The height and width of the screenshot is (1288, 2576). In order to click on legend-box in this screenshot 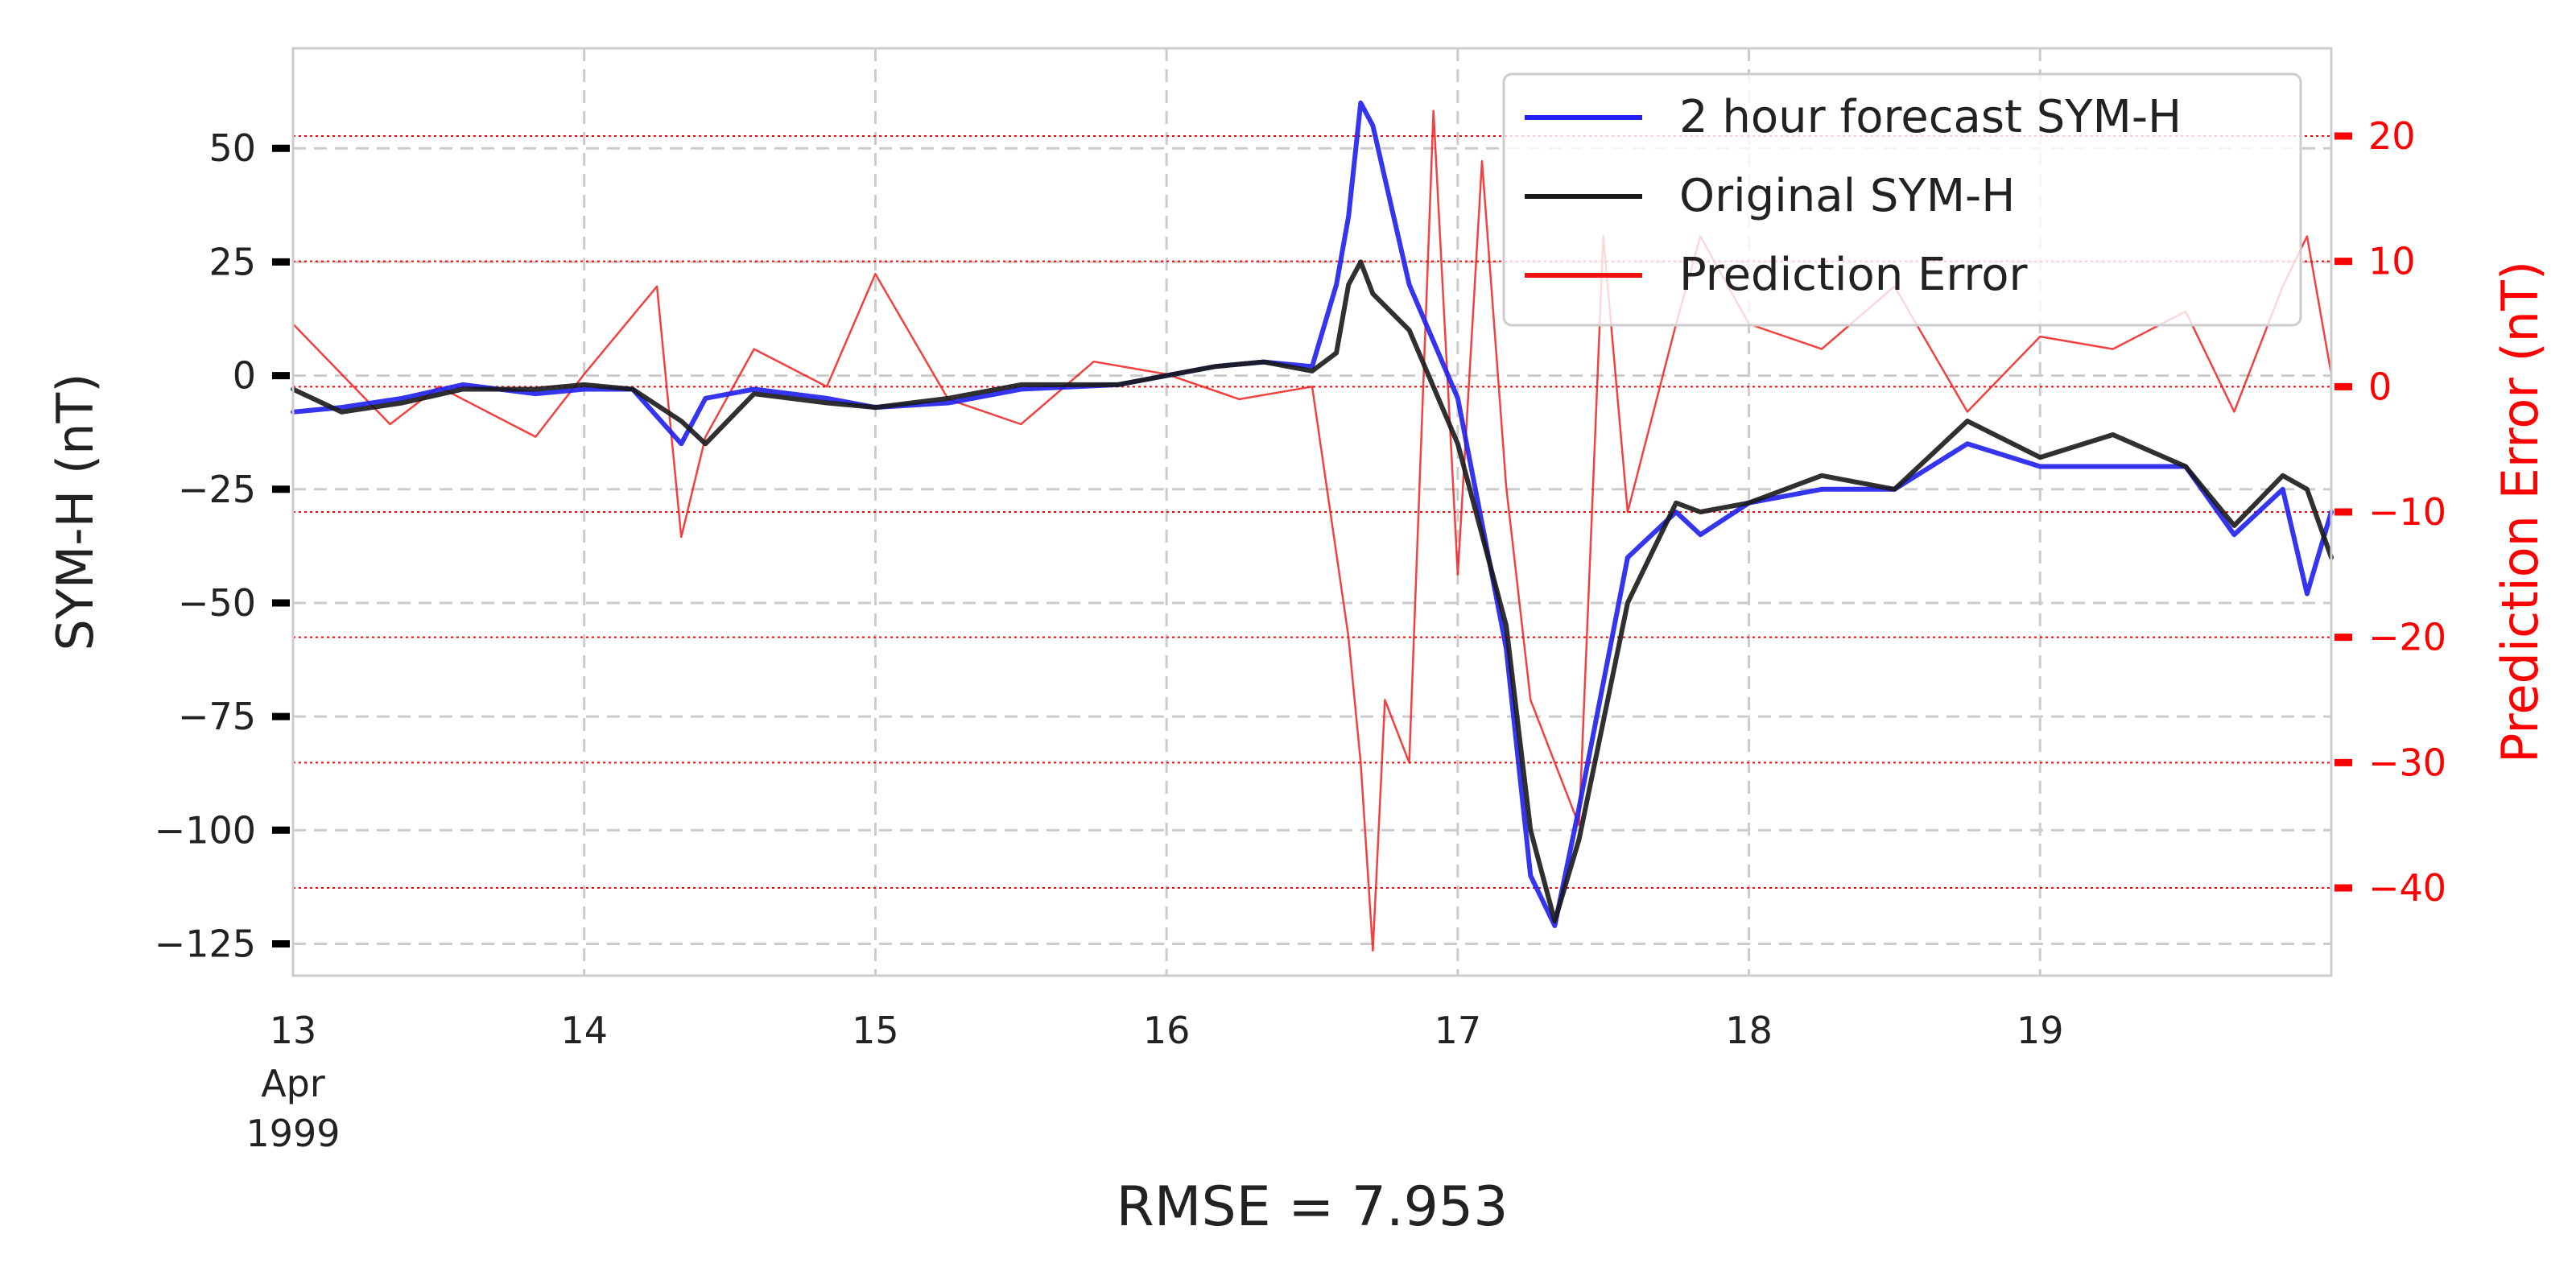, I will do `click(1902, 199)`.